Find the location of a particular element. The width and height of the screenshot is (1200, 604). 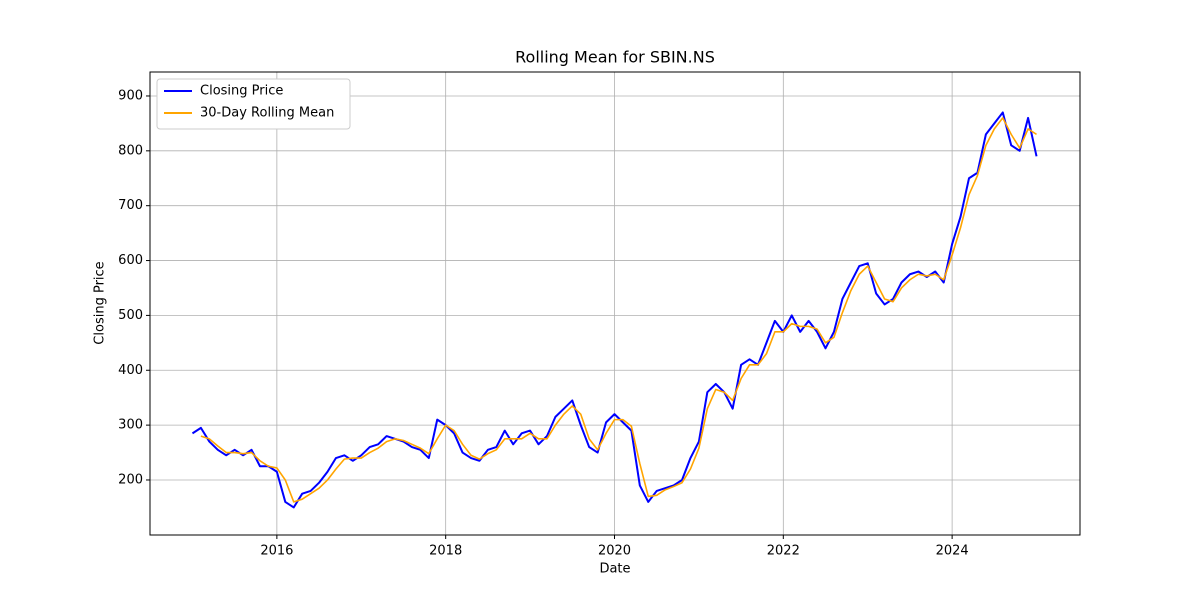

x-tick-label: 2022 is located at coordinates (783, 551).